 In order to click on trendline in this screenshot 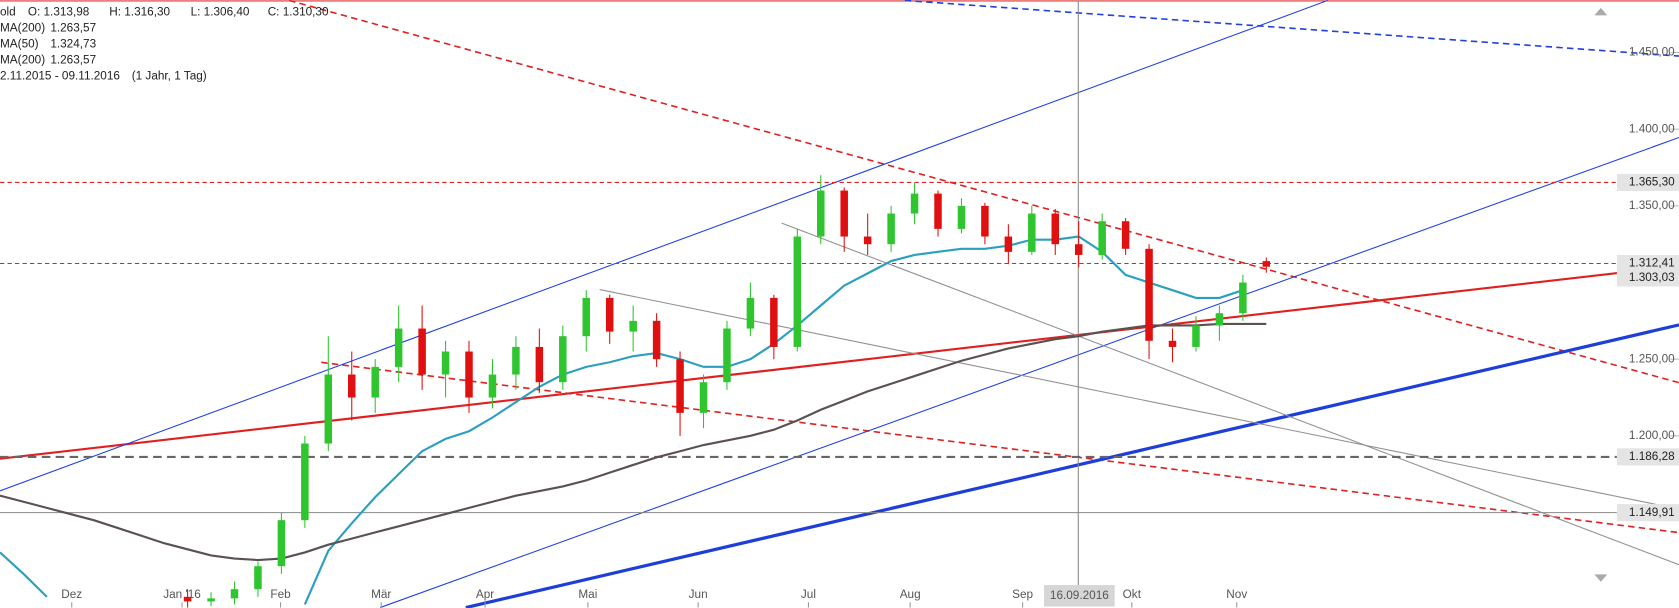, I will do `click(1291, 28)`.